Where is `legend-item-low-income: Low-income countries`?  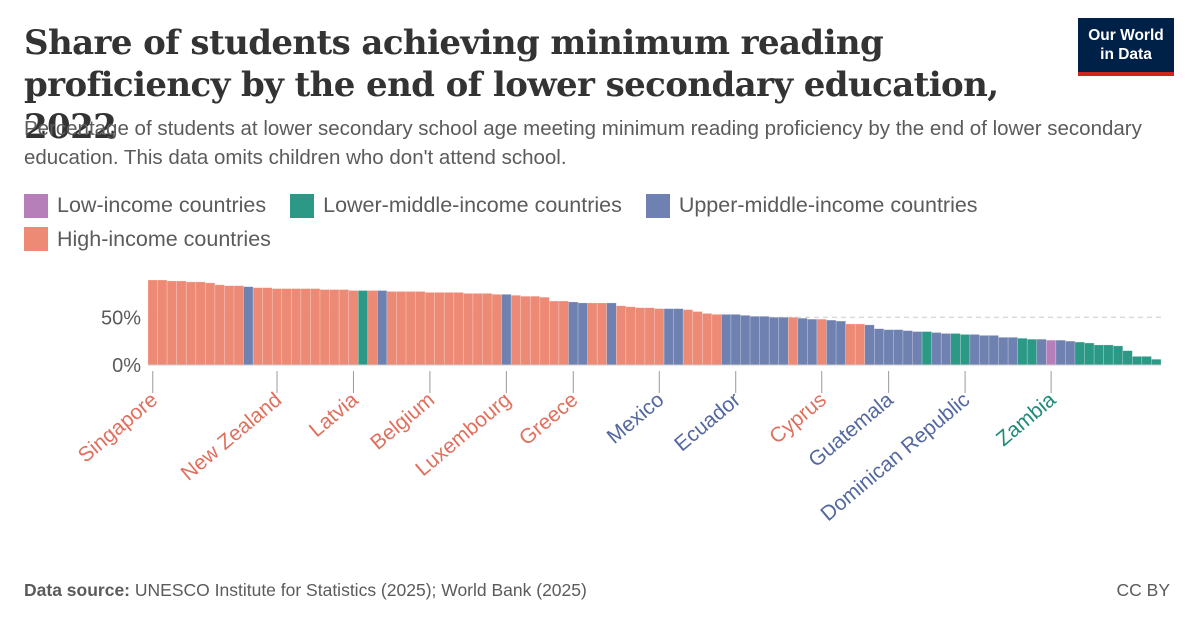
legend-item-low-income: Low-income countries is located at coordinates (145, 205).